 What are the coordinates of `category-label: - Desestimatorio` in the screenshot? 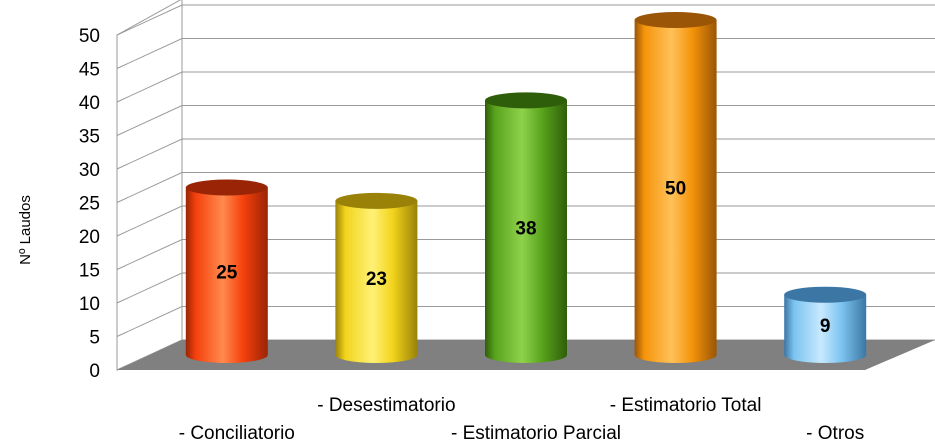 It's located at (386, 405).